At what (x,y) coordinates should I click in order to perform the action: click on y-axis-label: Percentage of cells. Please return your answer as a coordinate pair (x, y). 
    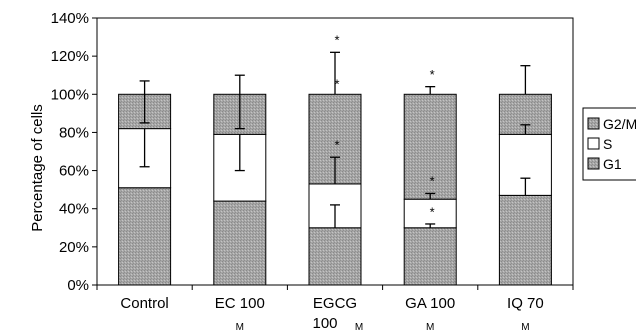
    Looking at the image, I should click on (37, 168).